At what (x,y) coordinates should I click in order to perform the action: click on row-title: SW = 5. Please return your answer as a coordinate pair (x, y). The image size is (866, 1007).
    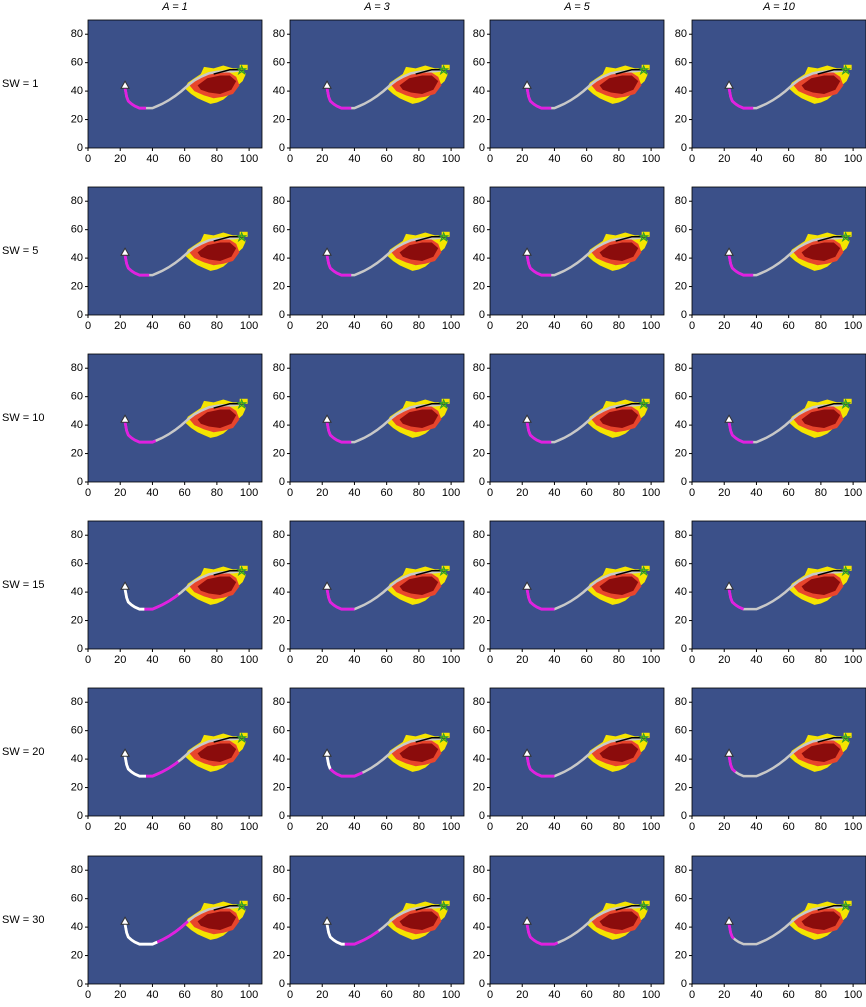
    Looking at the image, I should click on (20, 251).